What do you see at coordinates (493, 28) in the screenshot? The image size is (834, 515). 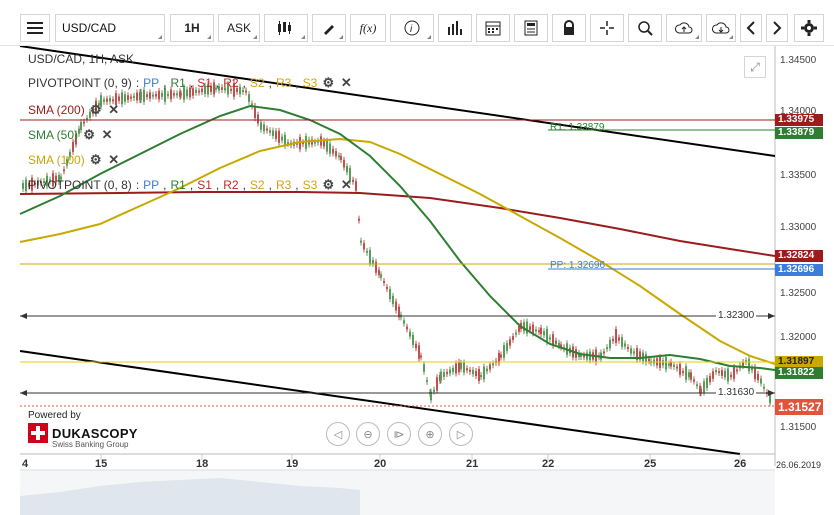 I see `calendar-button` at bounding box center [493, 28].